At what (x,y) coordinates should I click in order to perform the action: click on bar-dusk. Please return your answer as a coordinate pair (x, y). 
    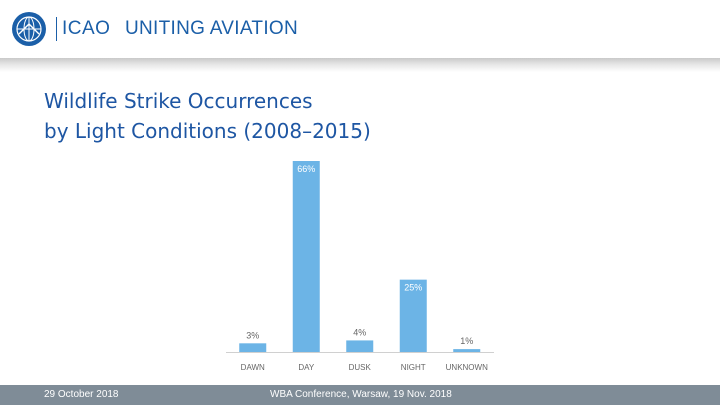
    Looking at the image, I should click on (360, 346).